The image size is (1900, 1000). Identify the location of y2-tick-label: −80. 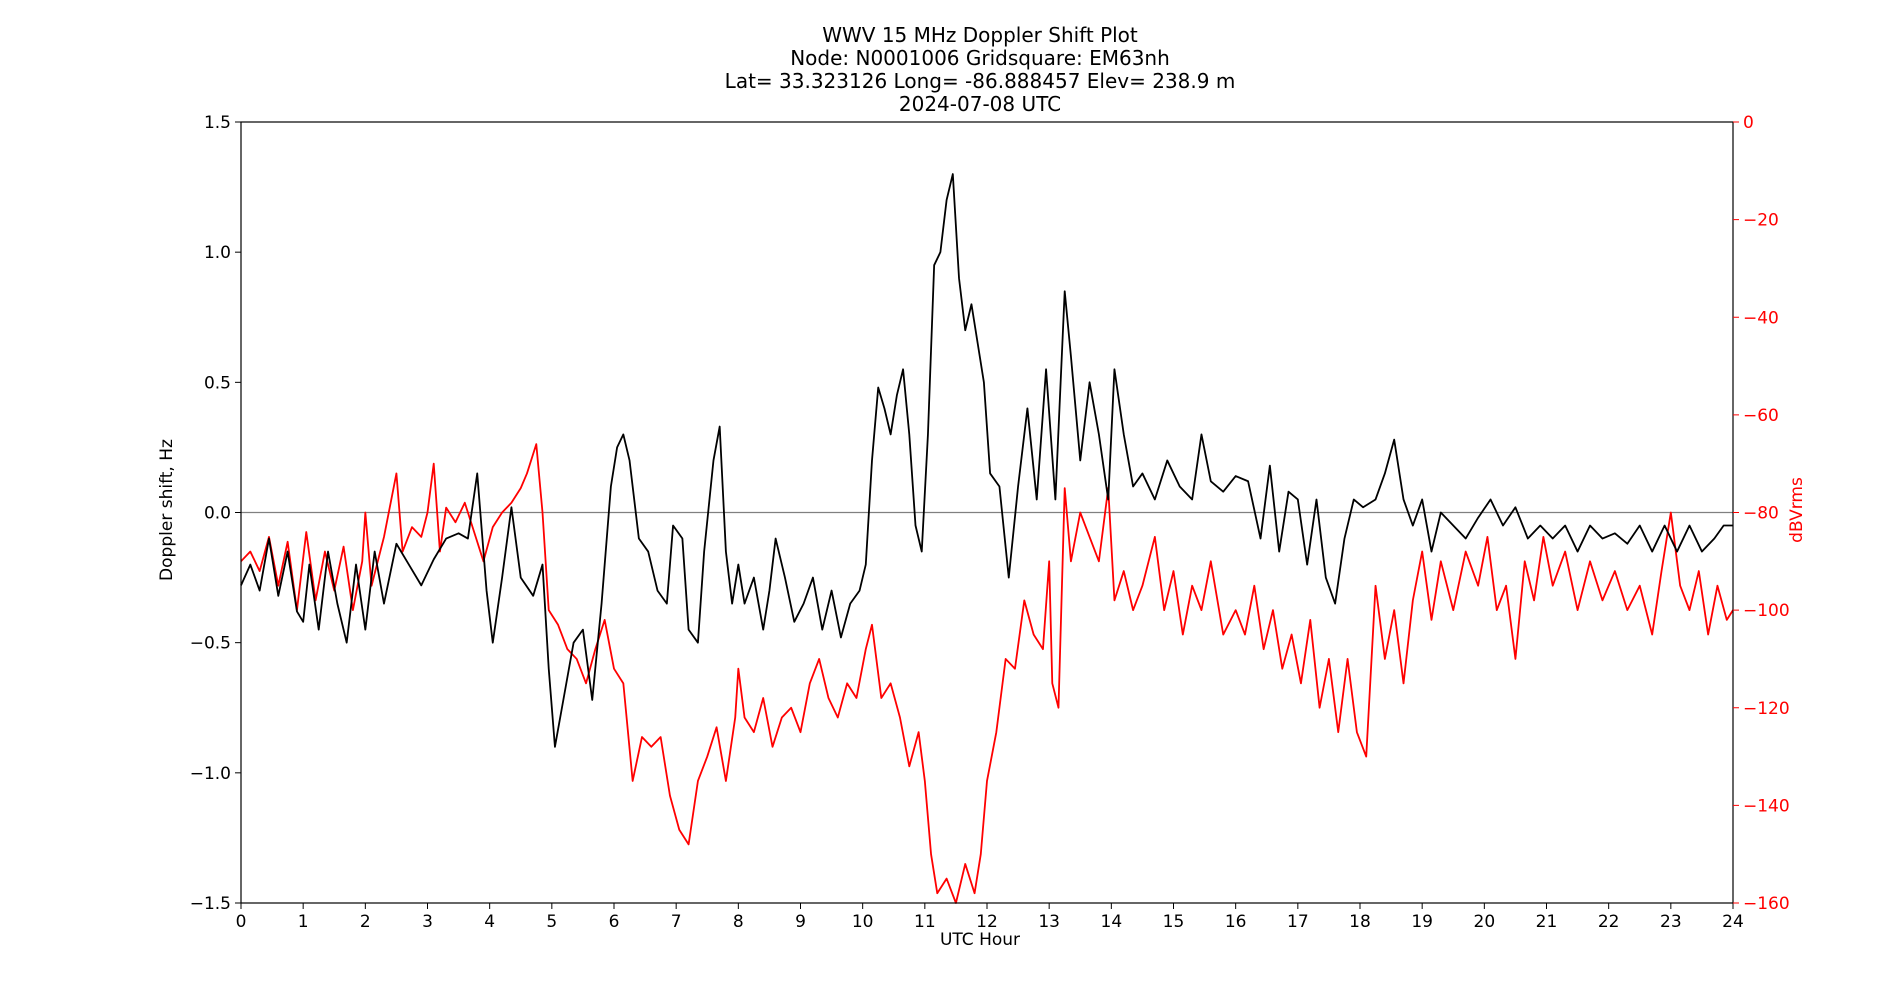
(1761, 514).